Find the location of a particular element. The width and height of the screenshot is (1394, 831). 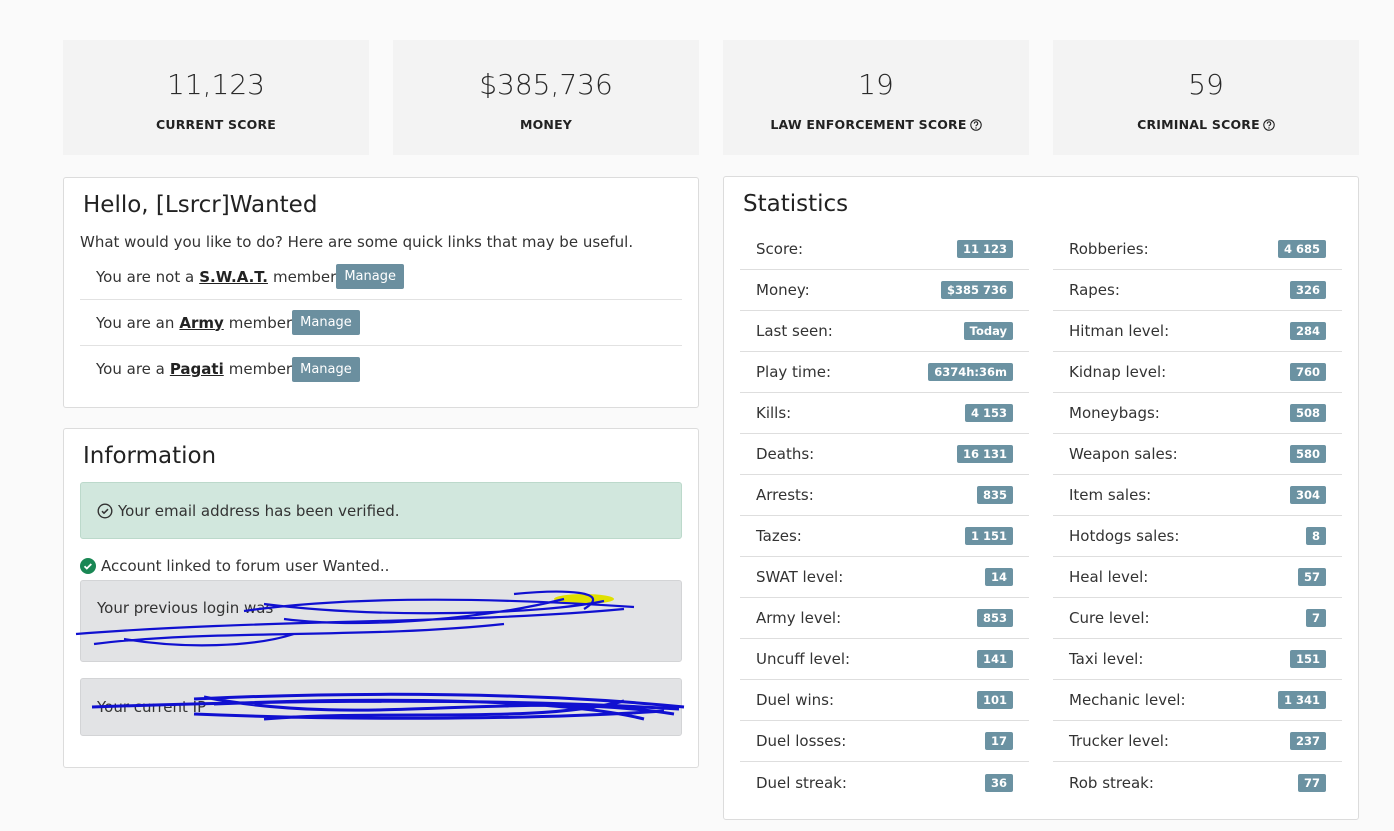

summary-label: CRIMINAL SCORE is located at coordinates (1206, 124).